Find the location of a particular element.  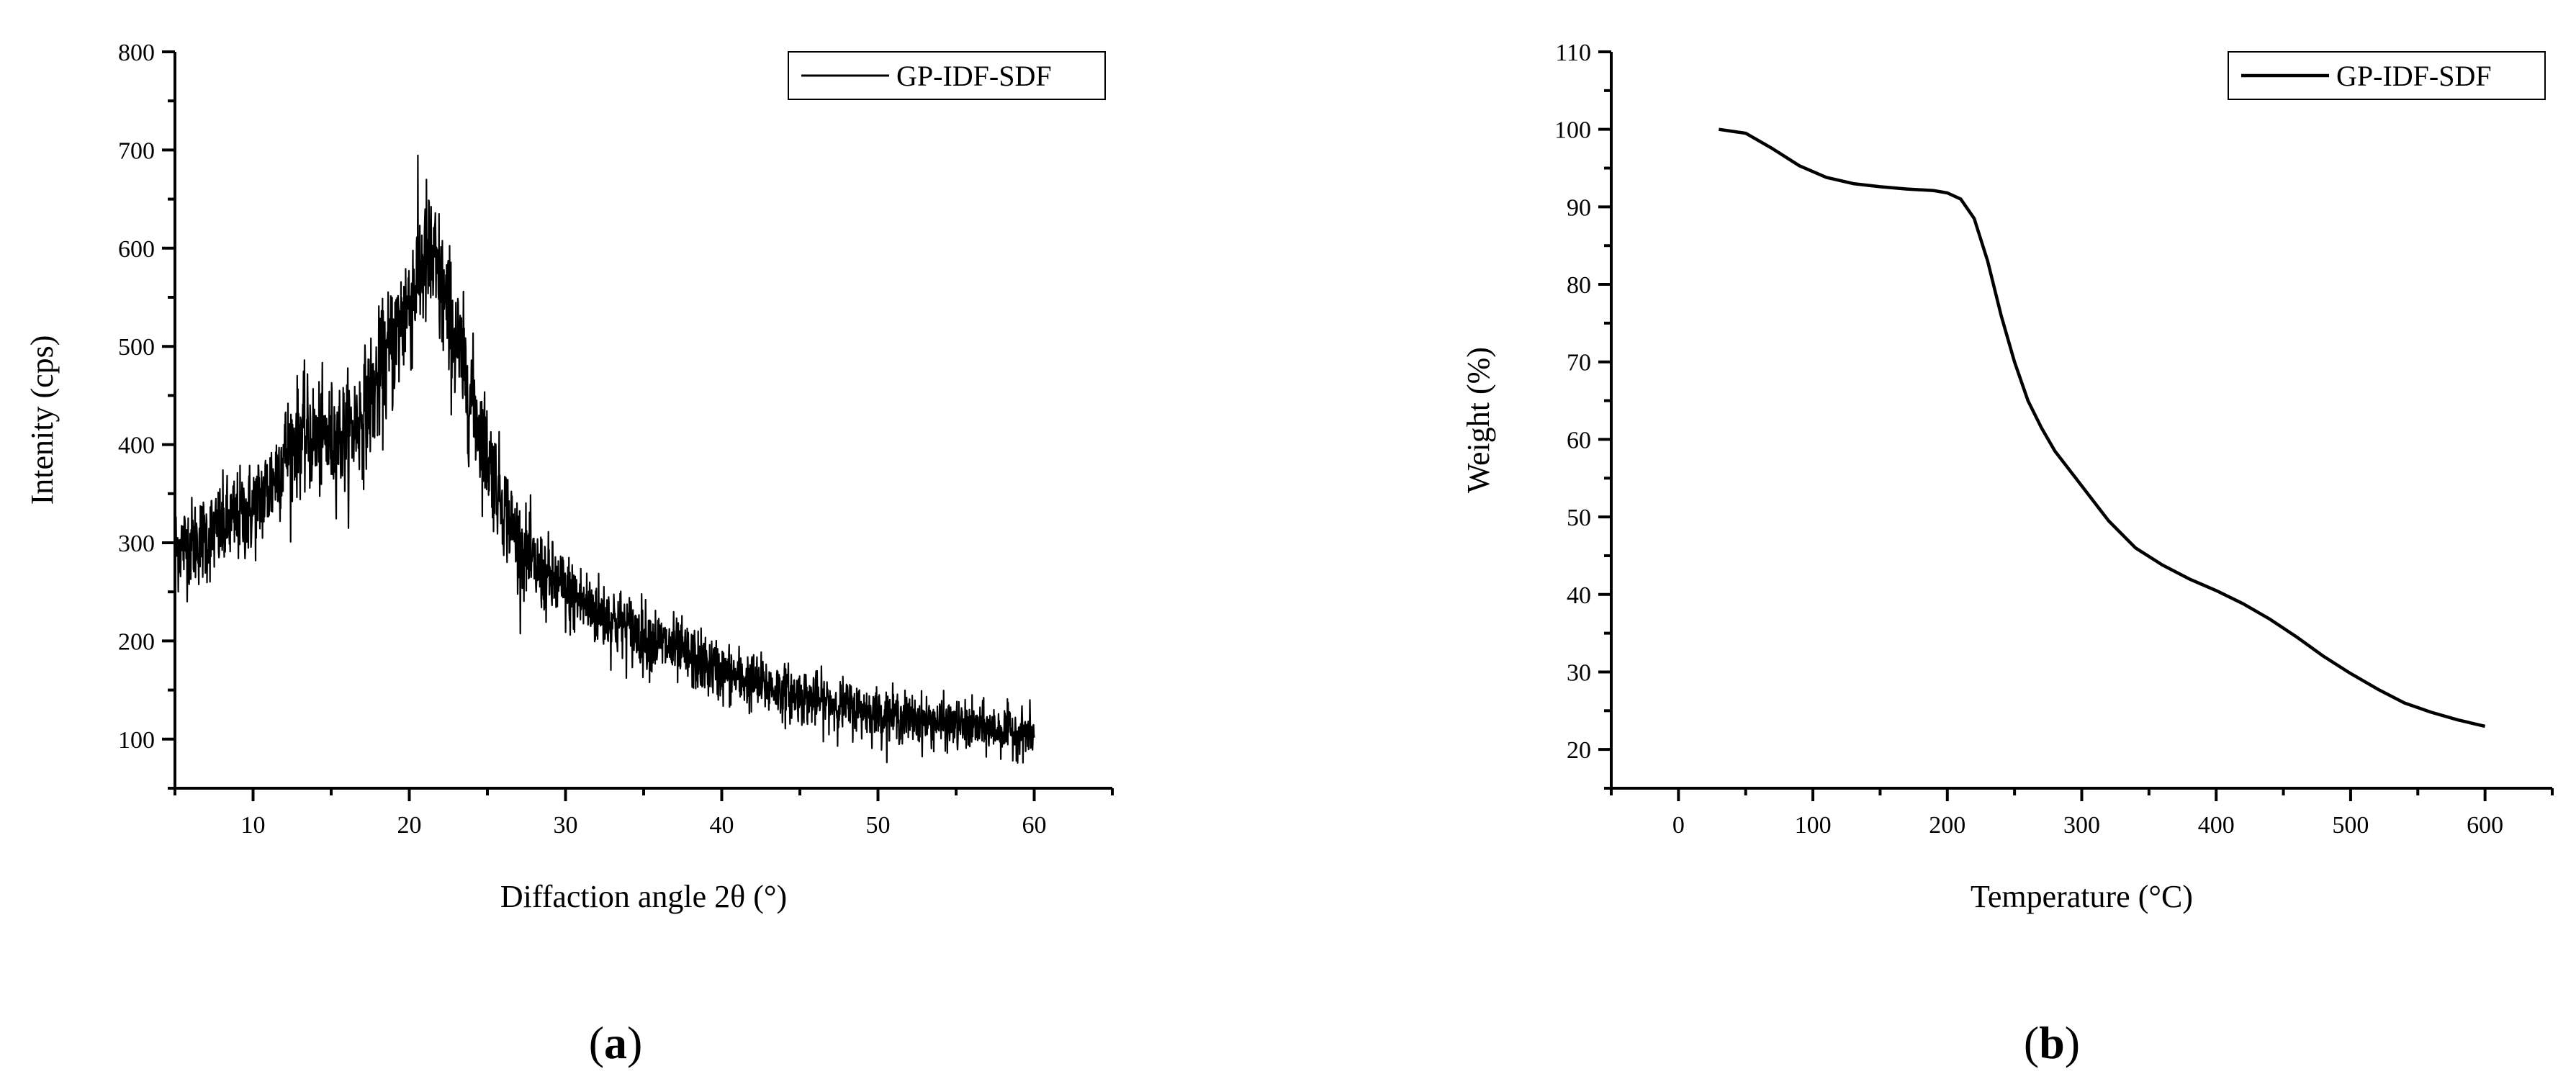

y-tick-label: 50 is located at coordinates (1579, 518).